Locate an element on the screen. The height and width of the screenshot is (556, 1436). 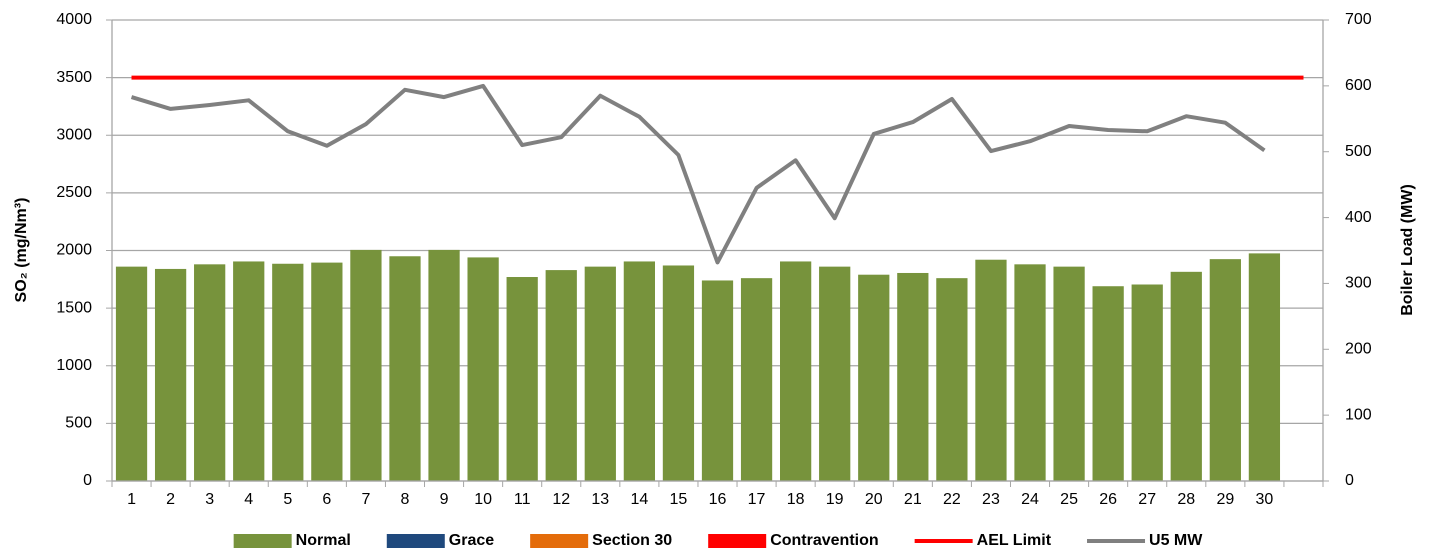
y-tick-label: 0 is located at coordinates (87, 480).